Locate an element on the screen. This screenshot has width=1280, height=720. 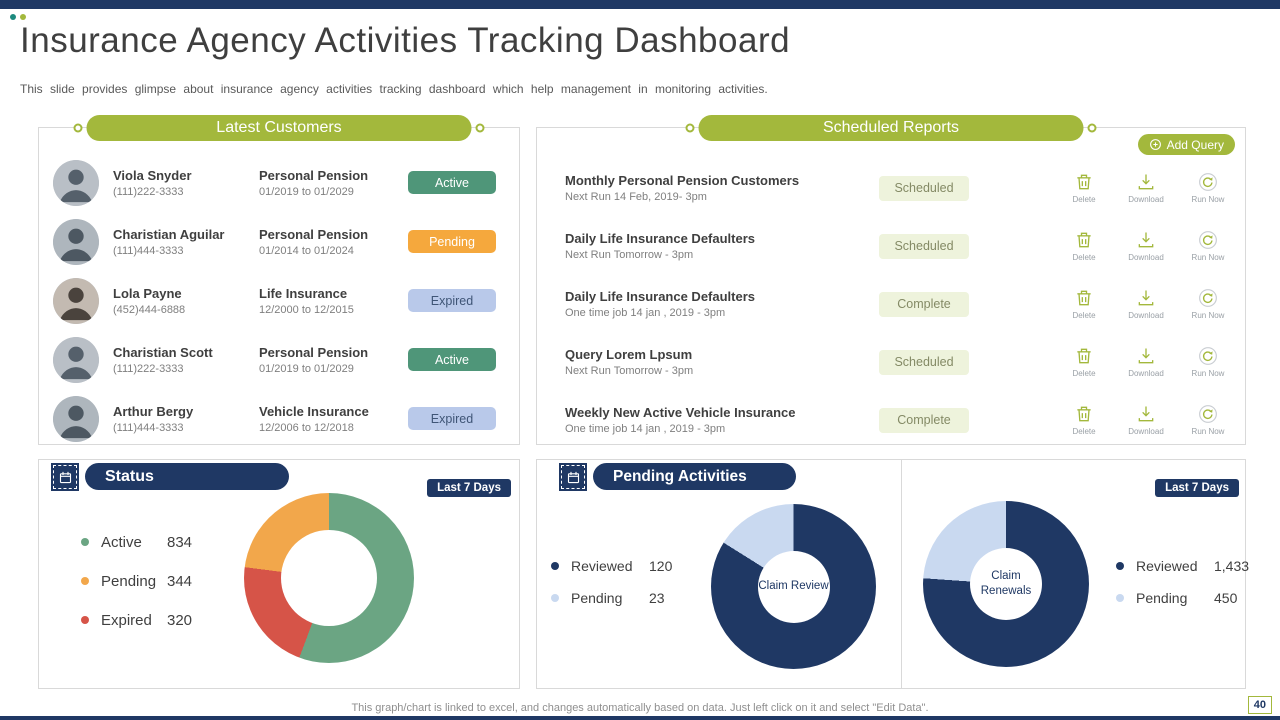
scheduled-reports-header: Scheduled Reports is located at coordinates (891, 128).